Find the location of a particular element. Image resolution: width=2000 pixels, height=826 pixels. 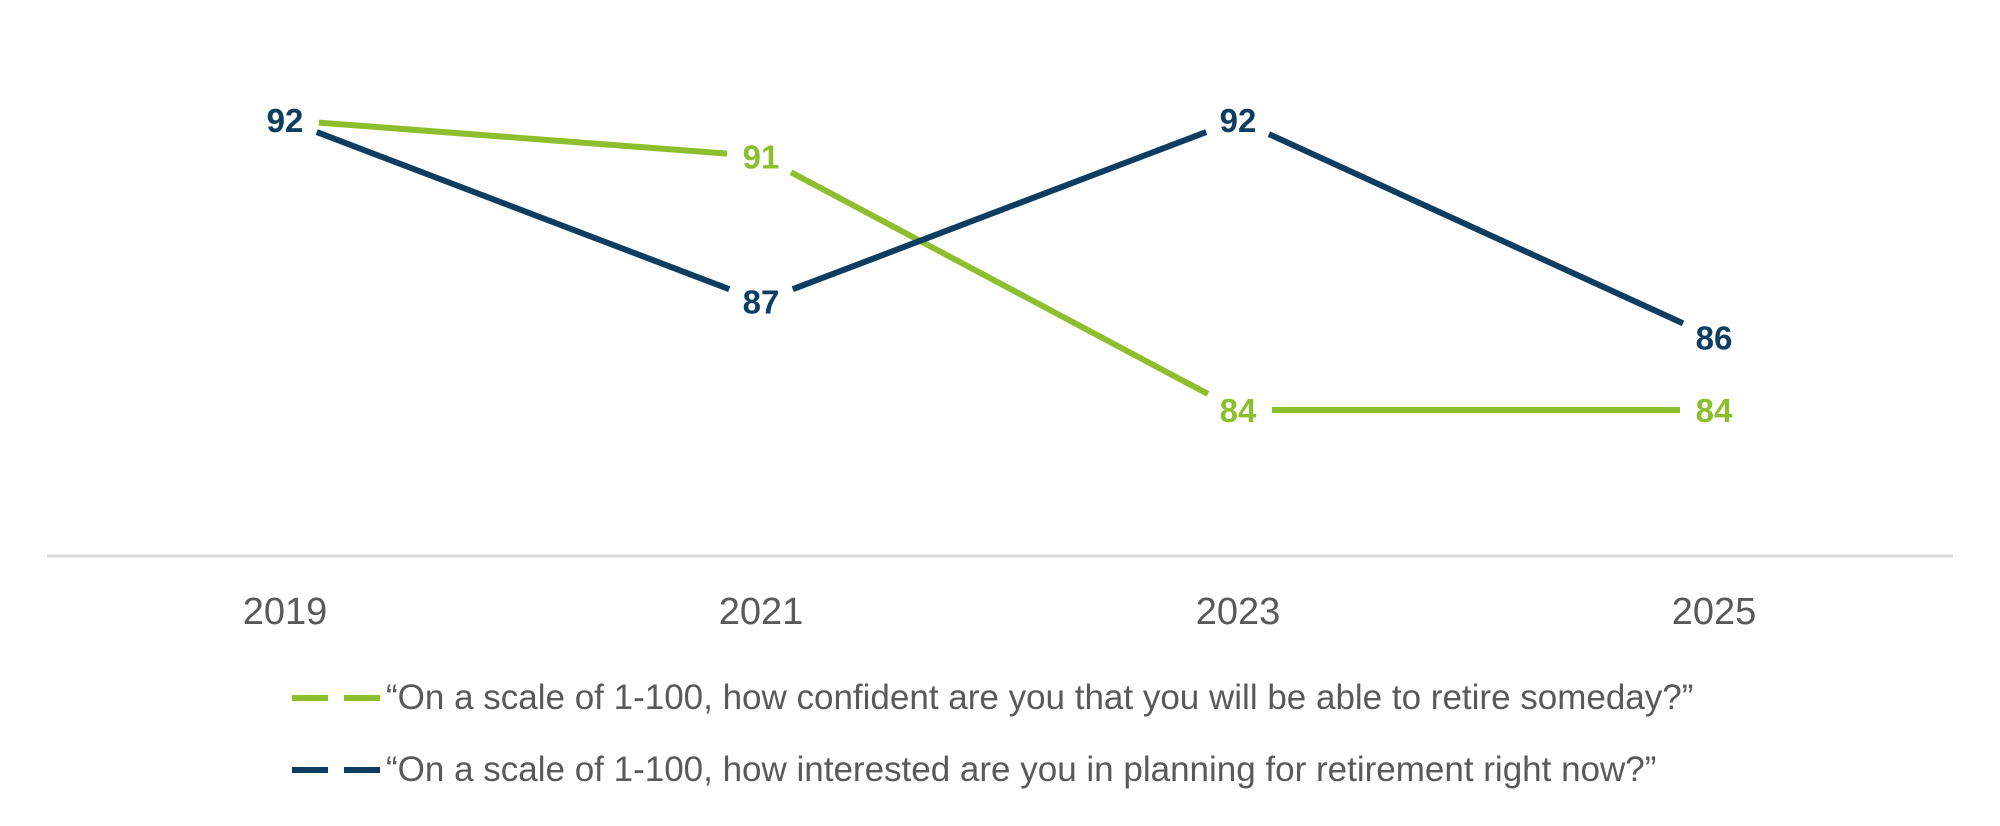

data-label-series-1-2025: 86 is located at coordinates (1714, 338).